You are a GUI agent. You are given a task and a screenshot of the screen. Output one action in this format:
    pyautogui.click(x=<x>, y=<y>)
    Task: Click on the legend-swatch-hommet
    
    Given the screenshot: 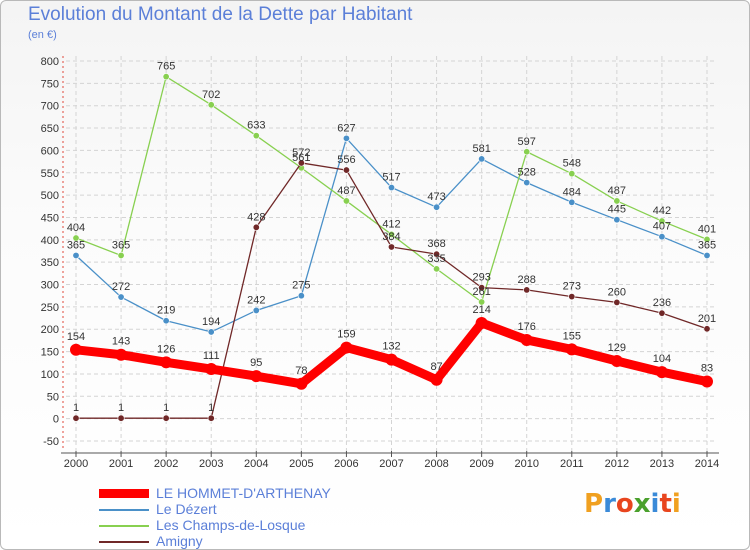 What is the action you would take?
    pyautogui.click(x=124, y=493)
    